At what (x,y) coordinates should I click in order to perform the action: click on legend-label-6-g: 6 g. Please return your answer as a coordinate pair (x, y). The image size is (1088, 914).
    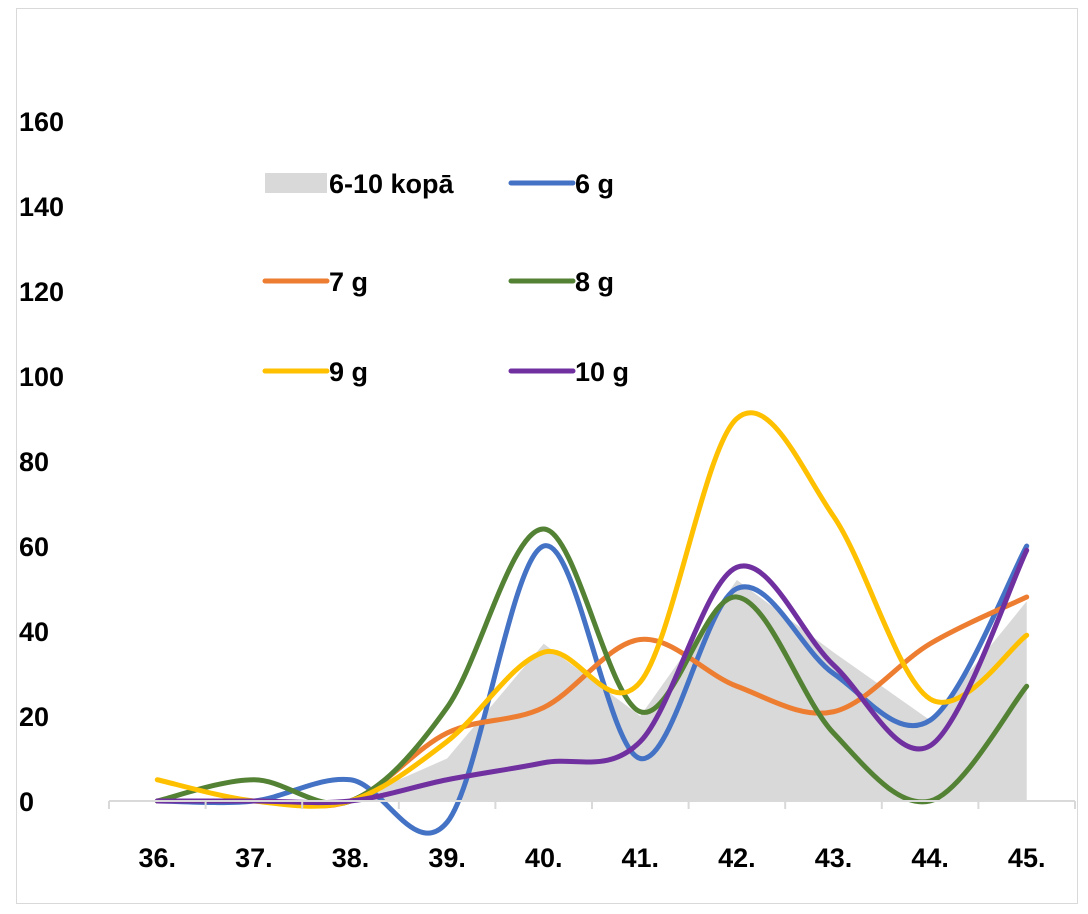
    Looking at the image, I should click on (594, 184).